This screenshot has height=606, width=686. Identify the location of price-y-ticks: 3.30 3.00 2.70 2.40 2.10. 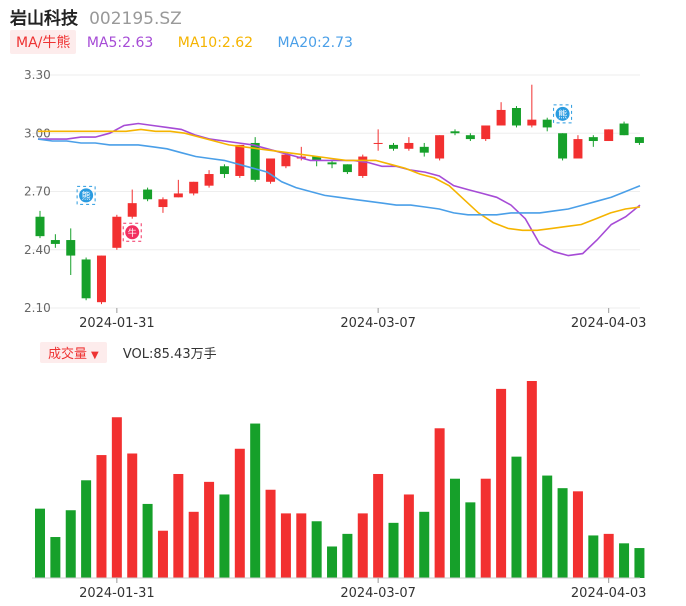
(37, 191).